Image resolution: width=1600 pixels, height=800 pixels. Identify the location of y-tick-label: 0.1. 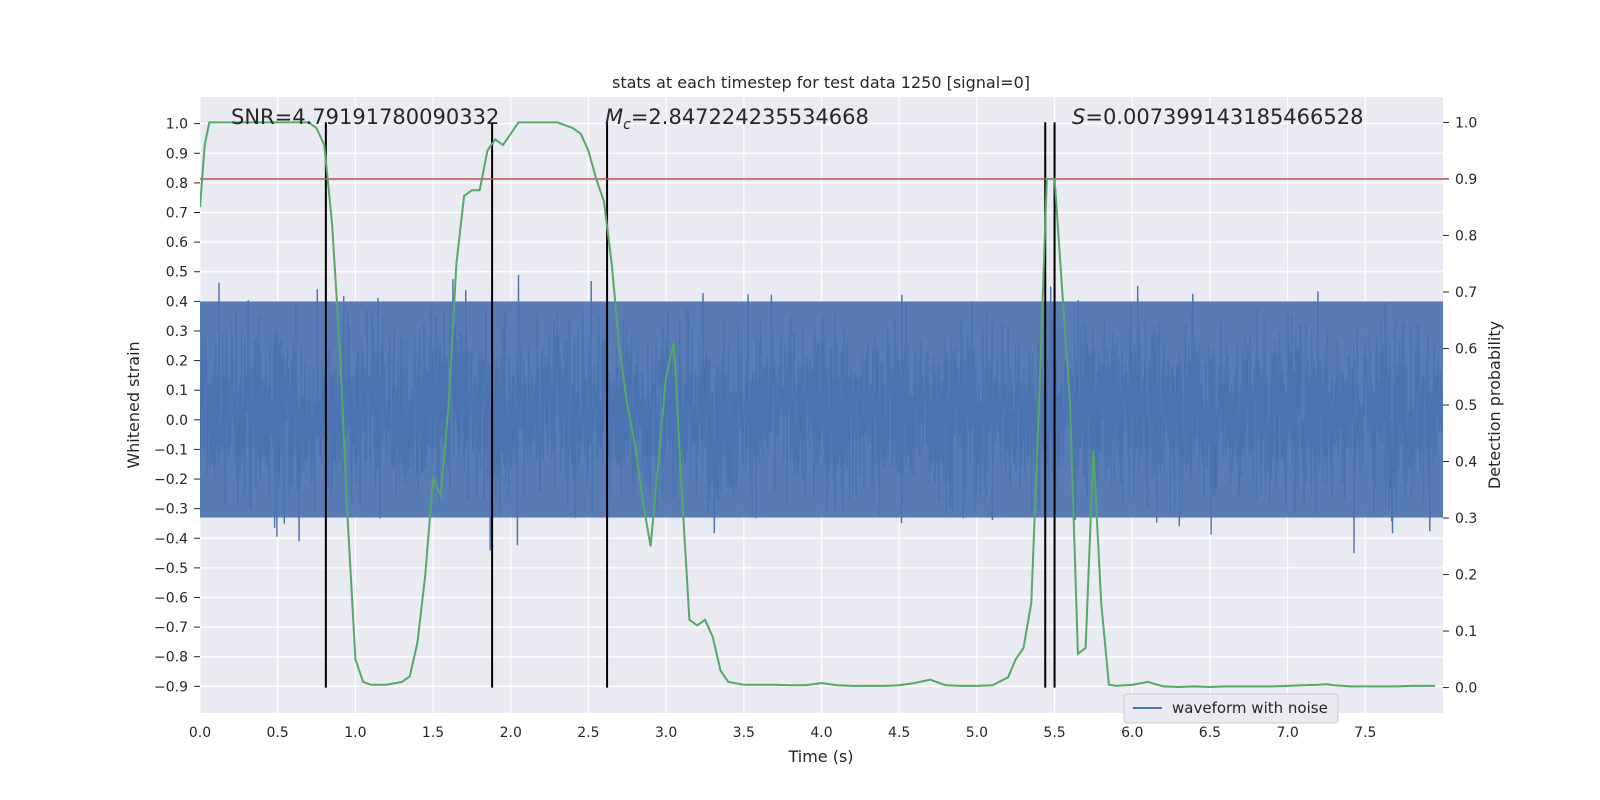
(177, 391).